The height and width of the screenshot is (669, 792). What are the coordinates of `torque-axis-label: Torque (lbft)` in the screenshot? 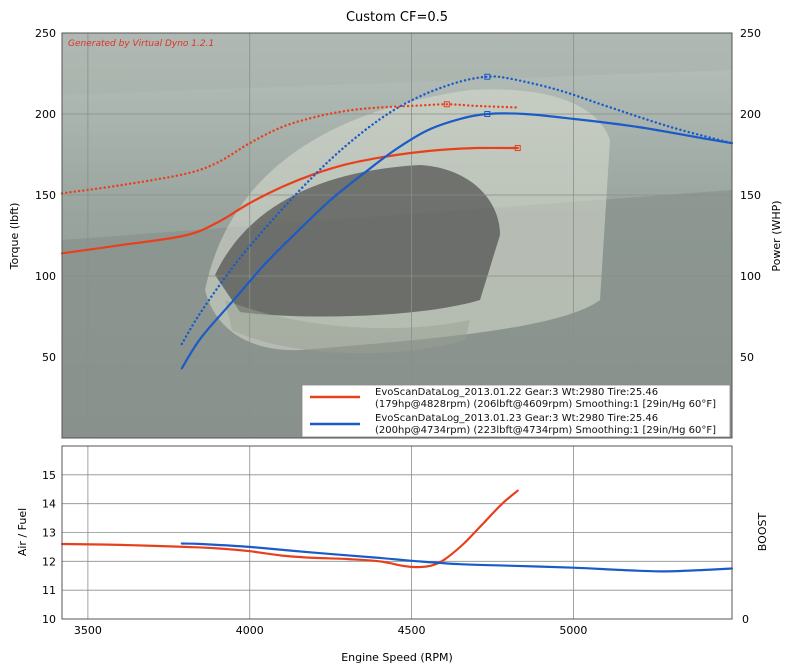 It's located at (14, 237).